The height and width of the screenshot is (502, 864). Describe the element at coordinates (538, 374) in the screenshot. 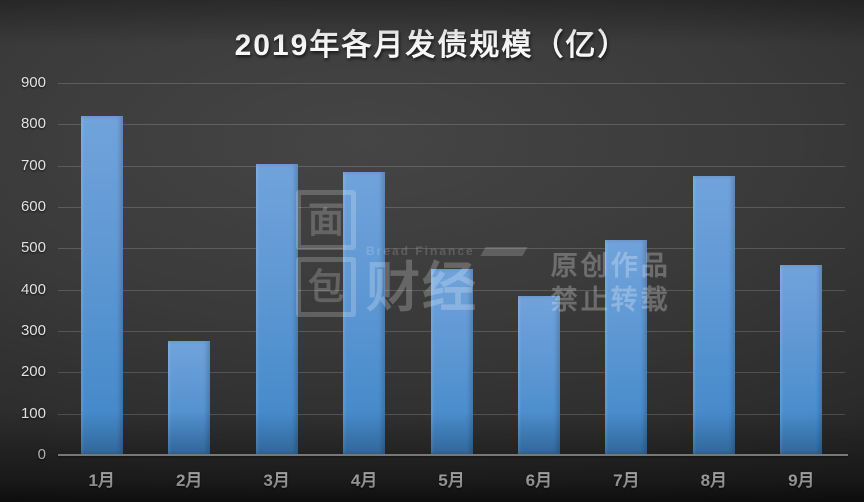

I see `bar-6月` at that location.